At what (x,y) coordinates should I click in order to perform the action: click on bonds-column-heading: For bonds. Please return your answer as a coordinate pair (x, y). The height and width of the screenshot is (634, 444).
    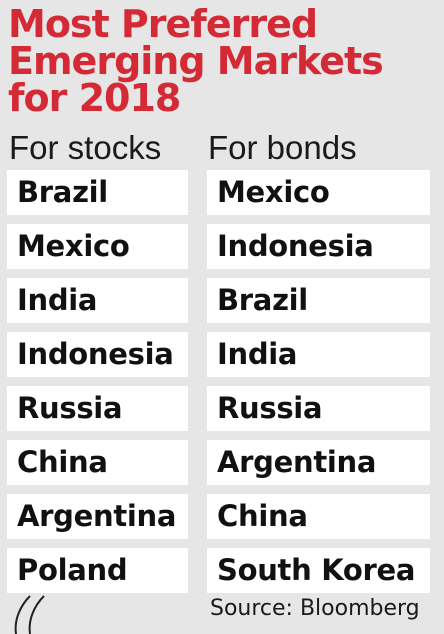
    Looking at the image, I should click on (282, 147).